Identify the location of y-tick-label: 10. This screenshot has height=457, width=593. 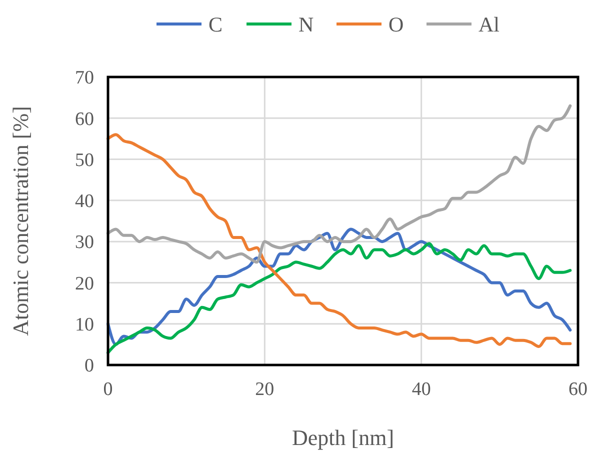
(84, 325).